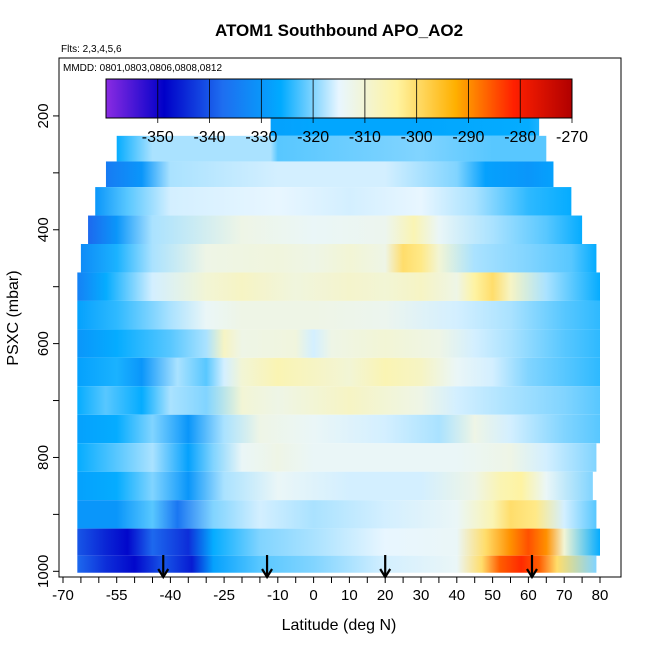  Describe the element at coordinates (278, 595) in the screenshot. I see `x-tick-label: -10` at that location.